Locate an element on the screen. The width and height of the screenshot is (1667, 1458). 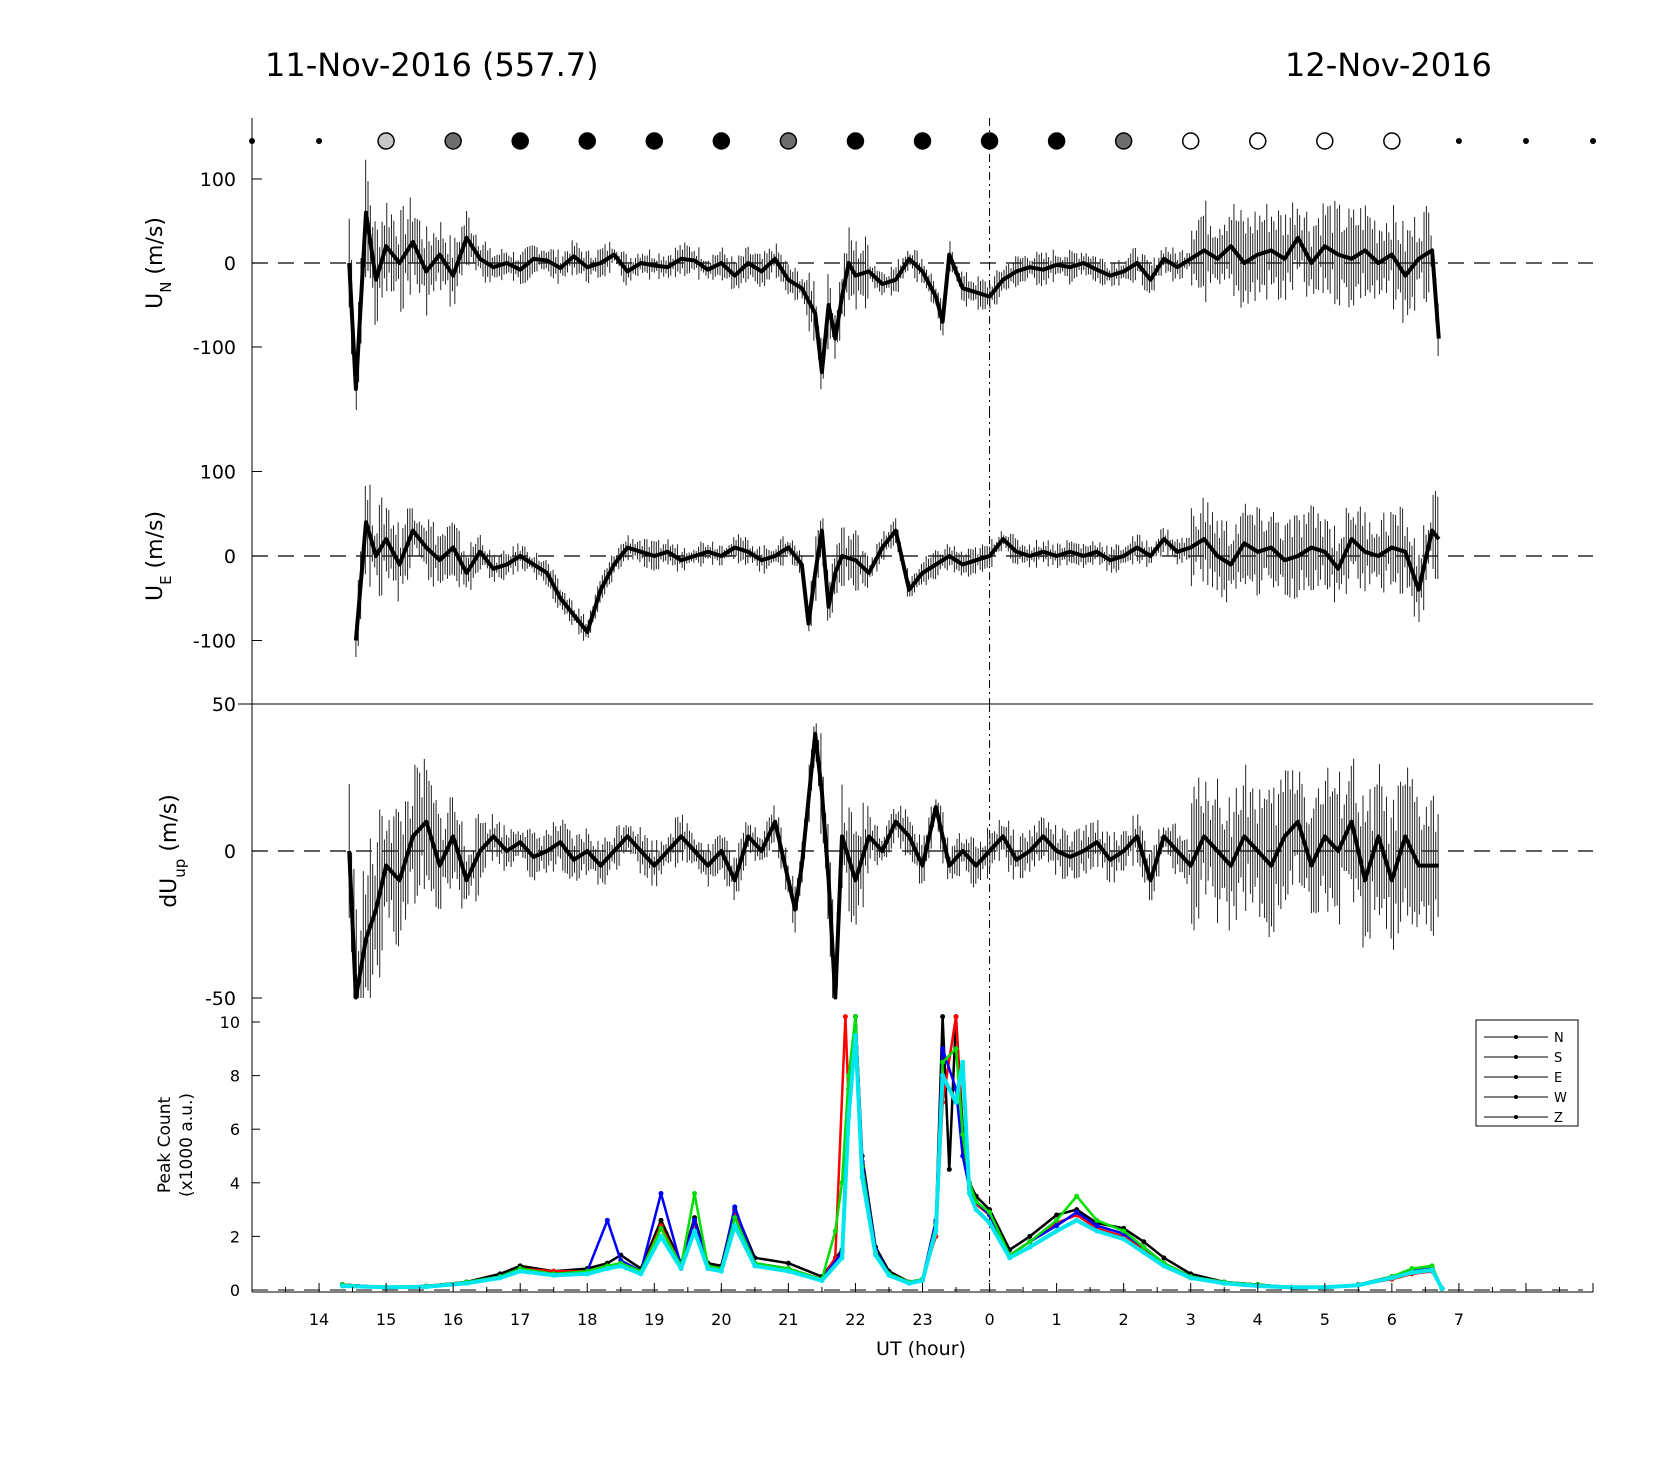
y-axis-label: dUup (m/s) is located at coordinates (173, 851).